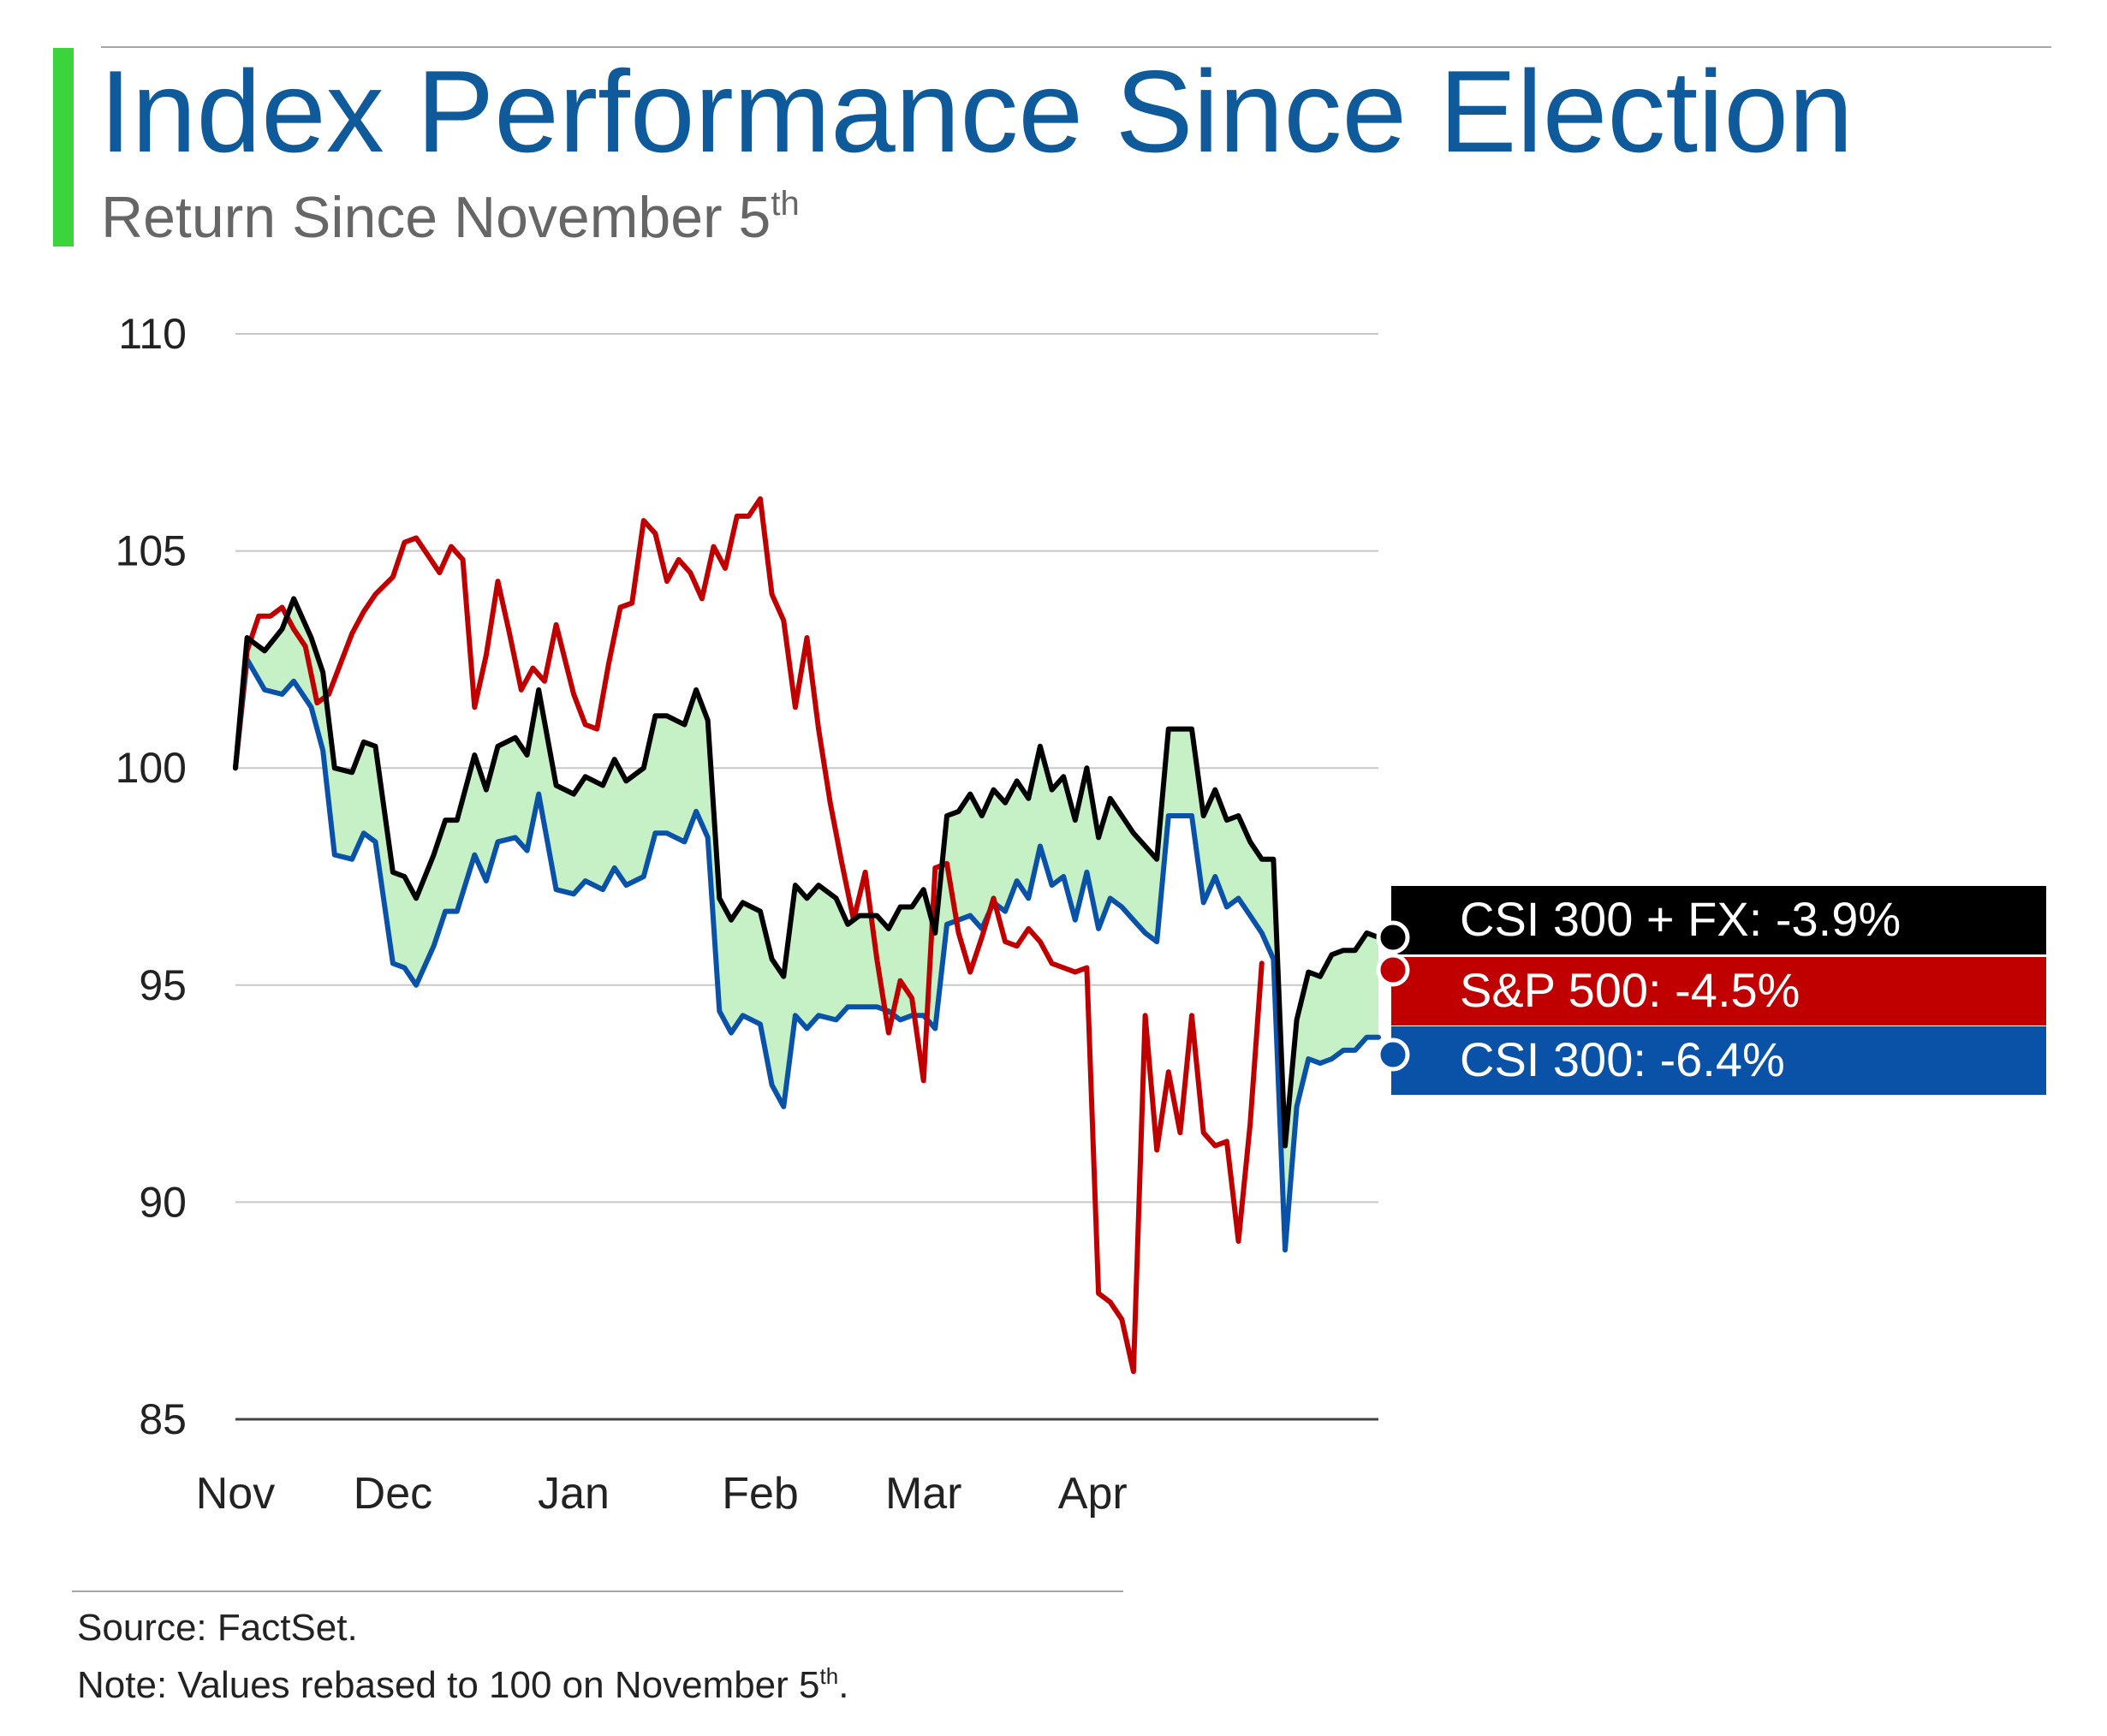 The image size is (2107, 1736). I want to click on note-superscript: th, so click(829, 1676).